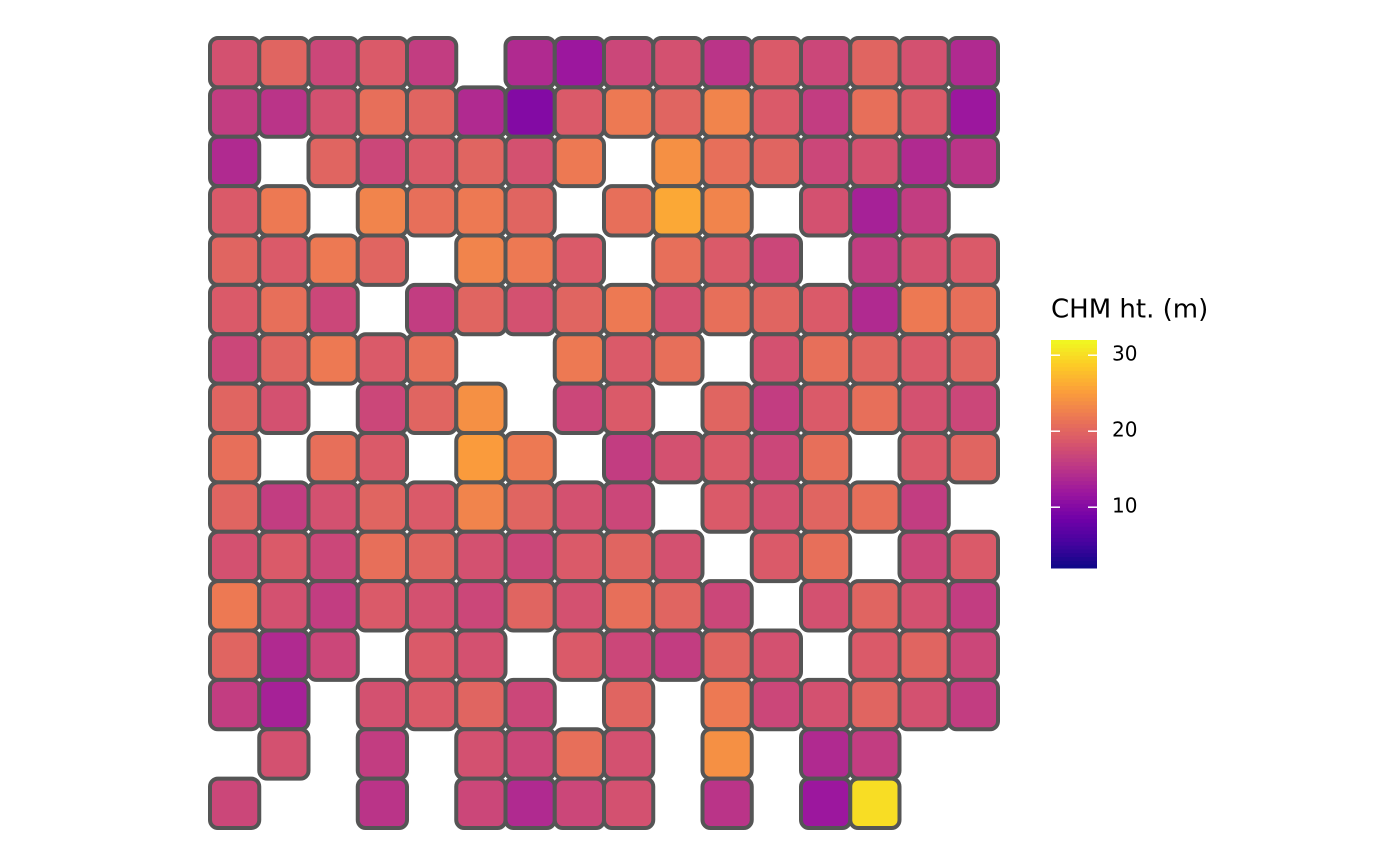 Image resolution: width=1400 pixels, height=865 pixels. I want to click on colorbar: 10 20 30, so click(1094, 454).